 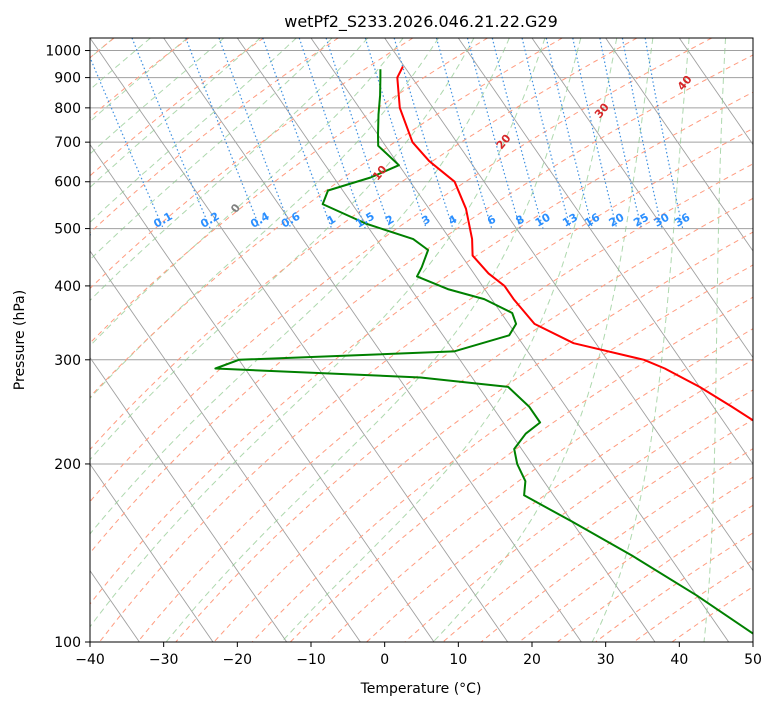 What do you see at coordinates (20, 340) in the screenshot?
I see `y-axis-label: Pressure (hPa)` at bounding box center [20, 340].